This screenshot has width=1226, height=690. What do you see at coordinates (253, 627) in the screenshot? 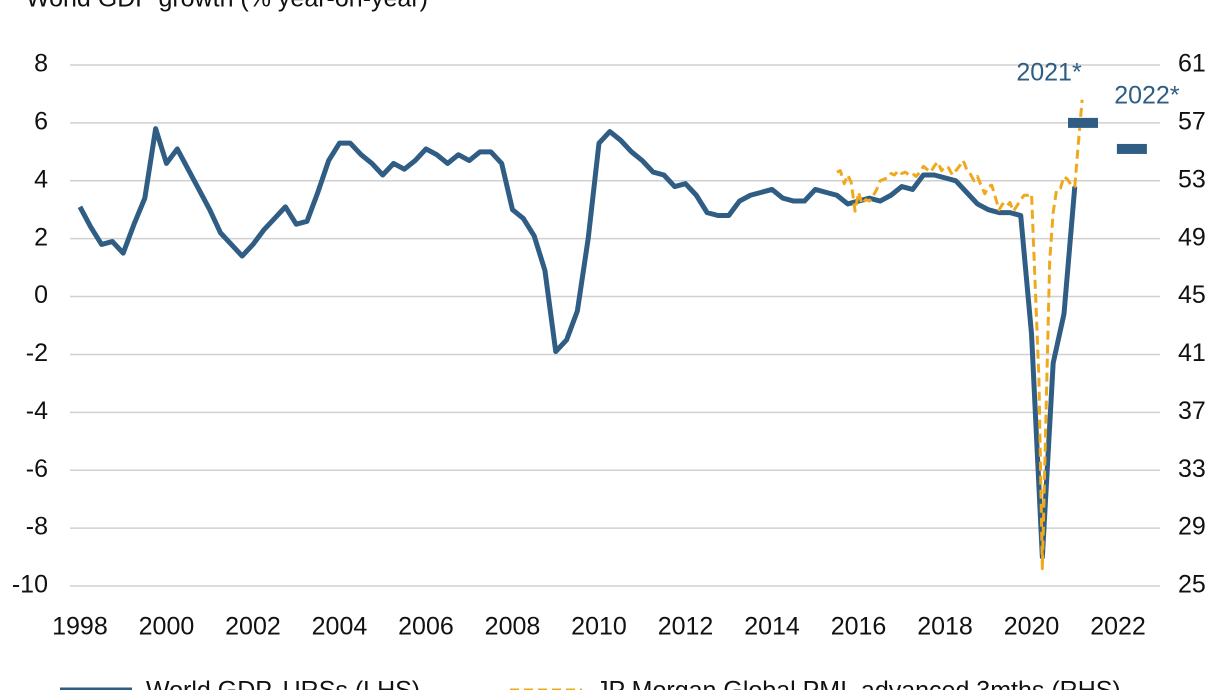
I see `x-tick-label: 2002` at bounding box center [253, 627].